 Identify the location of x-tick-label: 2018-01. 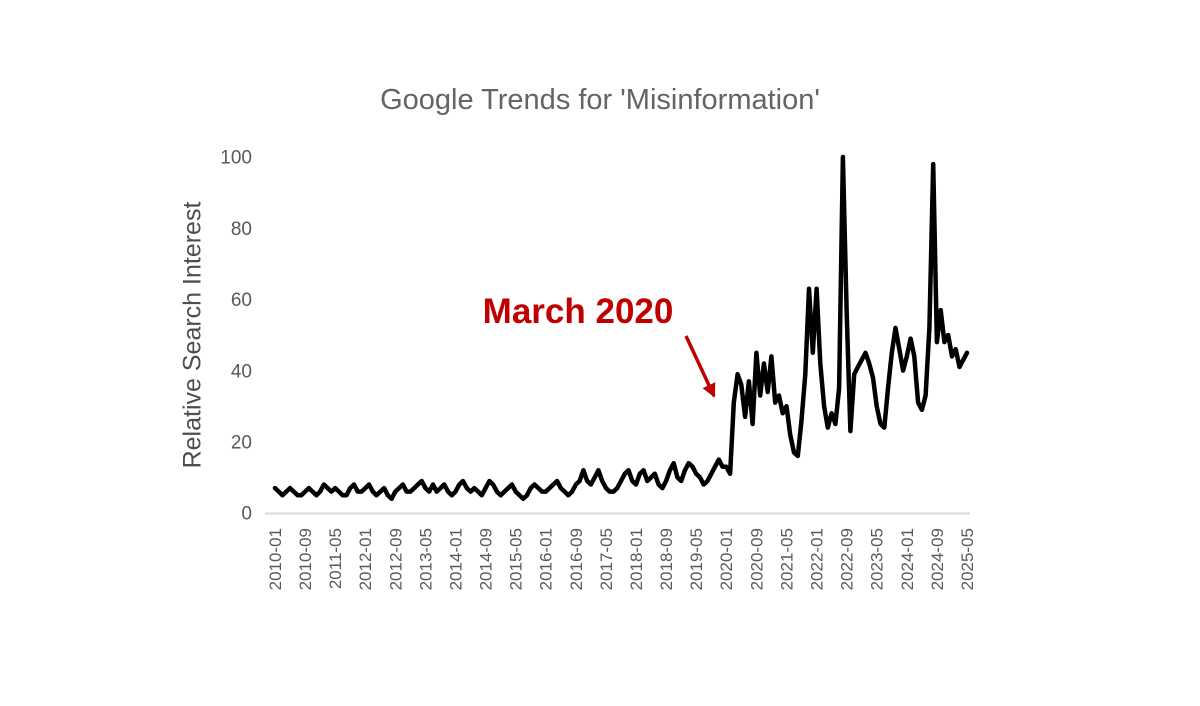
(636, 559).